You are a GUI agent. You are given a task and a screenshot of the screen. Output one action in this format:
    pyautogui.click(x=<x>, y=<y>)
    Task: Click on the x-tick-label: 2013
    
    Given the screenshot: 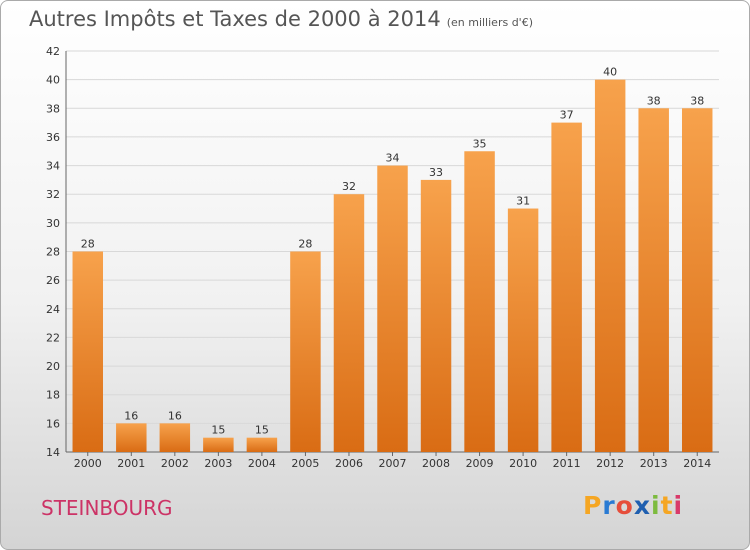 What is the action you would take?
    pyautogui.click(x=654, y=463)
    